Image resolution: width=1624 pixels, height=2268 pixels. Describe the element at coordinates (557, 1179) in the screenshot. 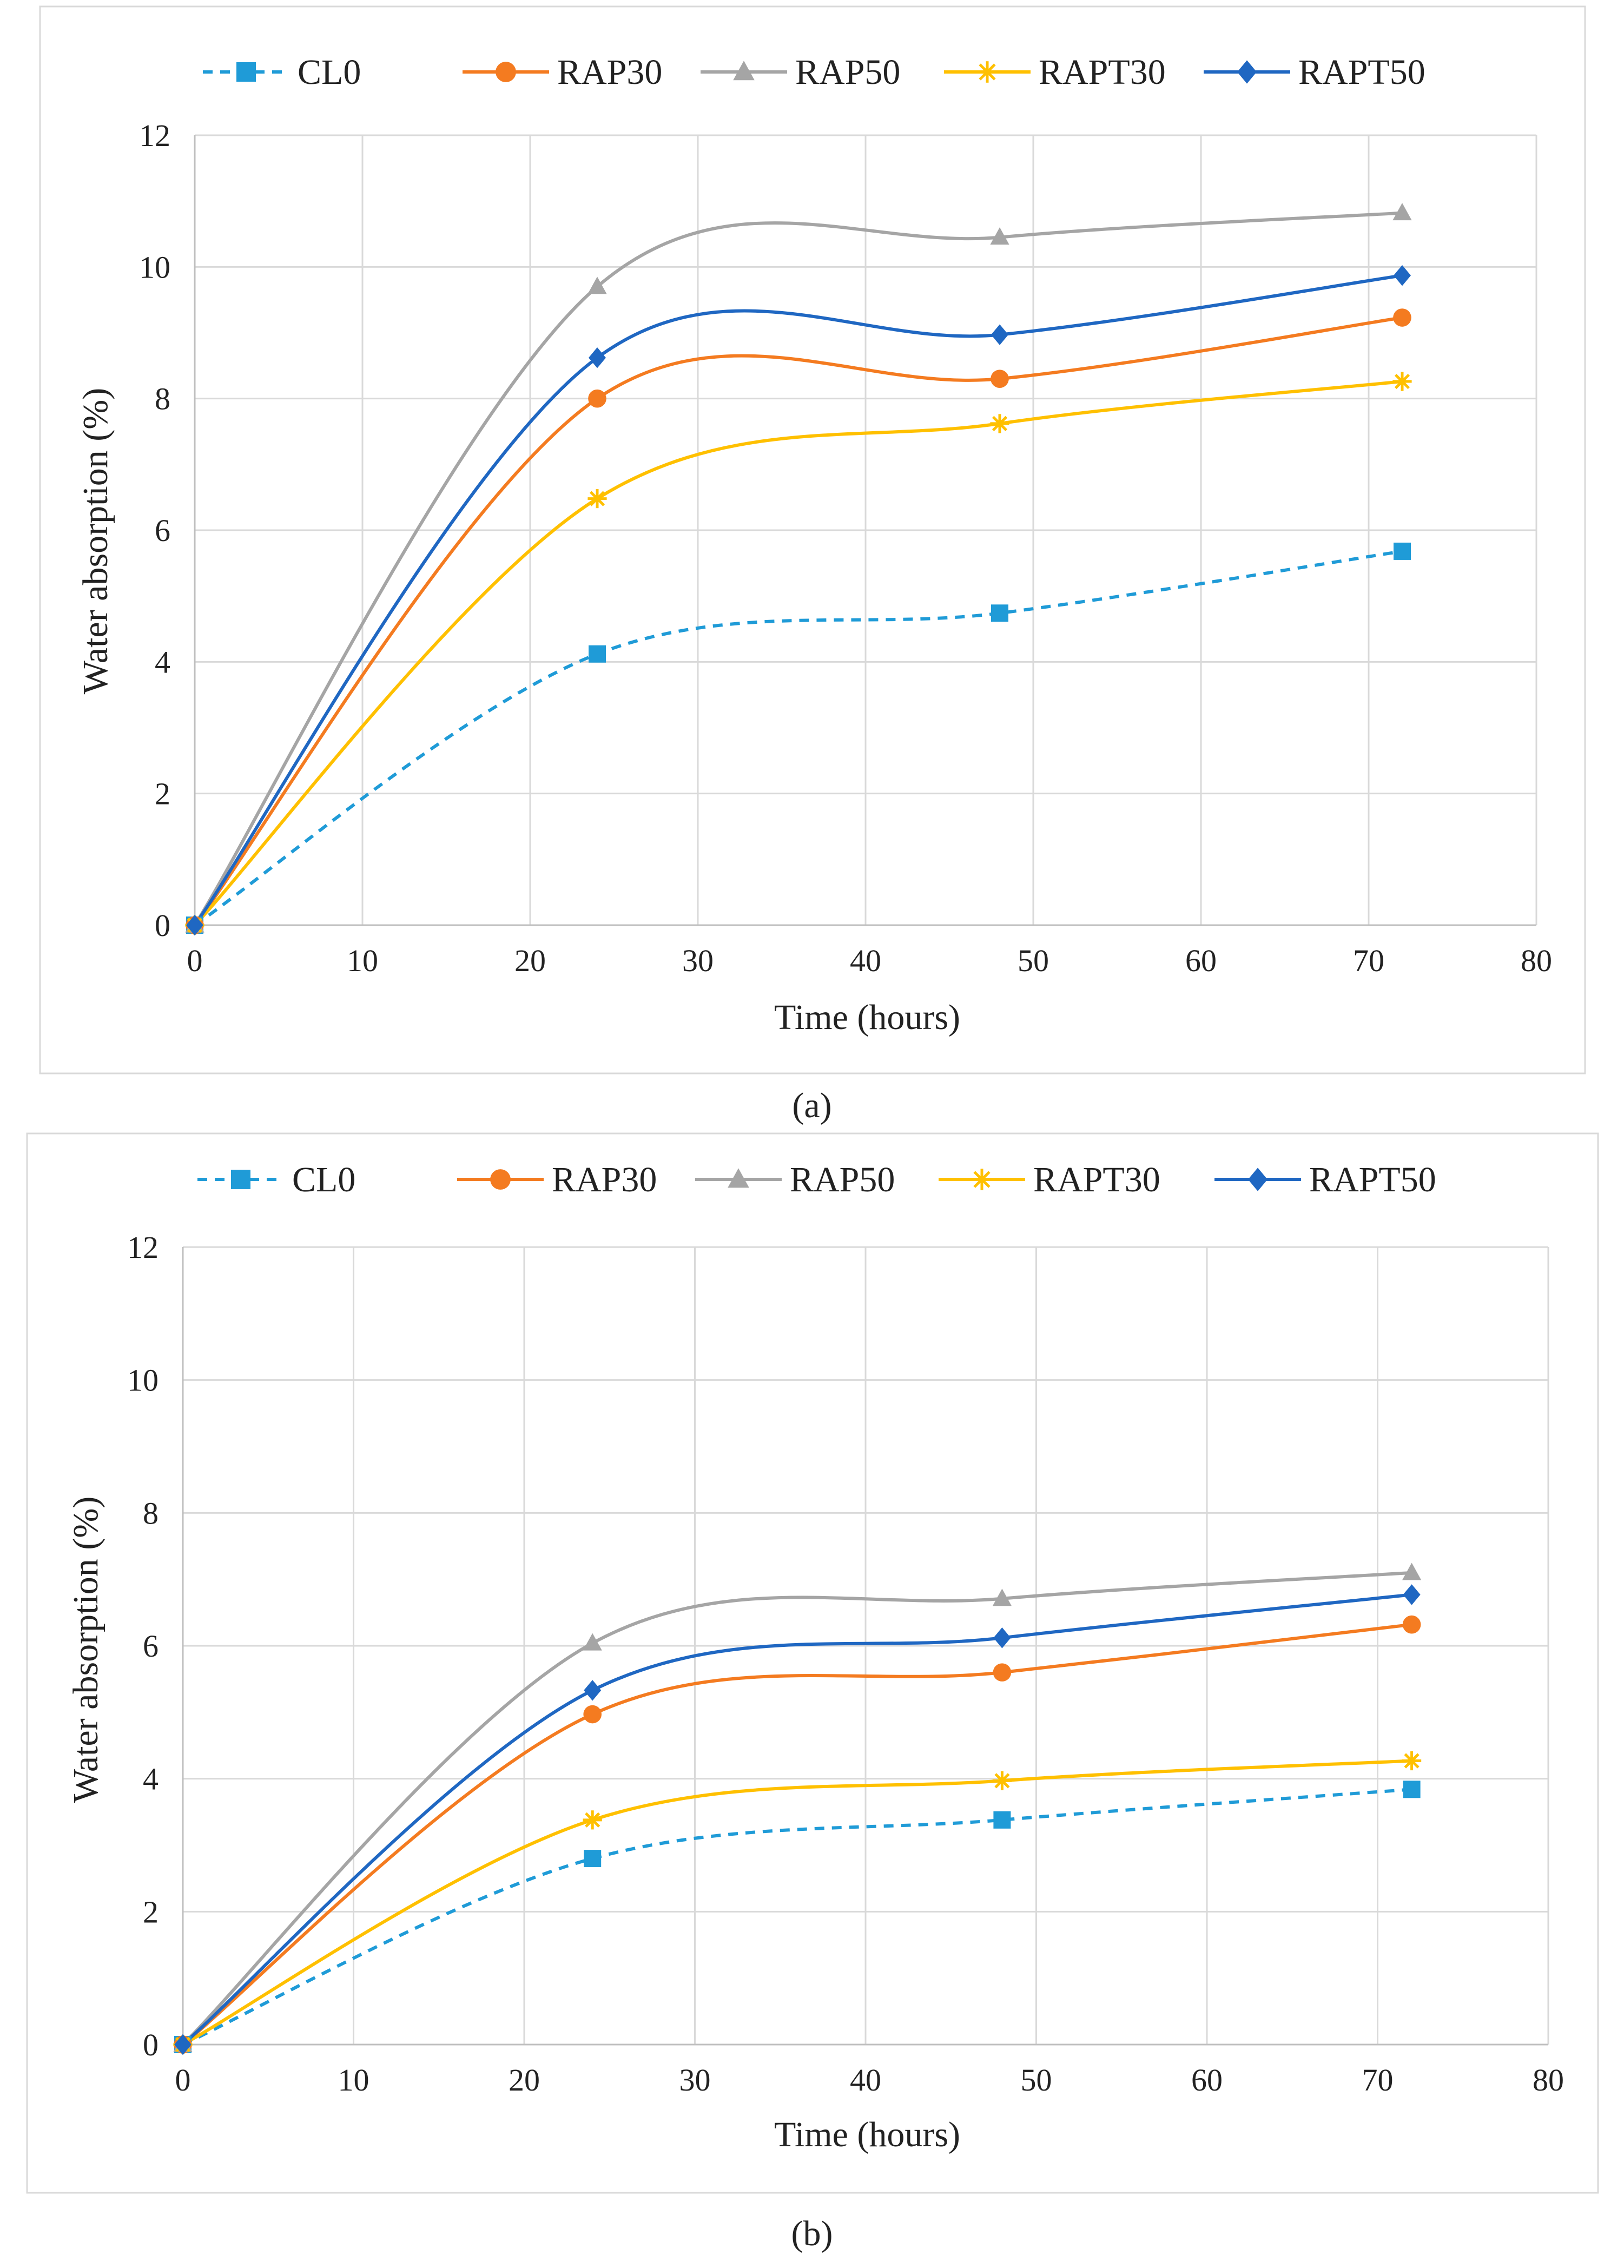

I see `legend-item-rap30: RAP30` at that location.